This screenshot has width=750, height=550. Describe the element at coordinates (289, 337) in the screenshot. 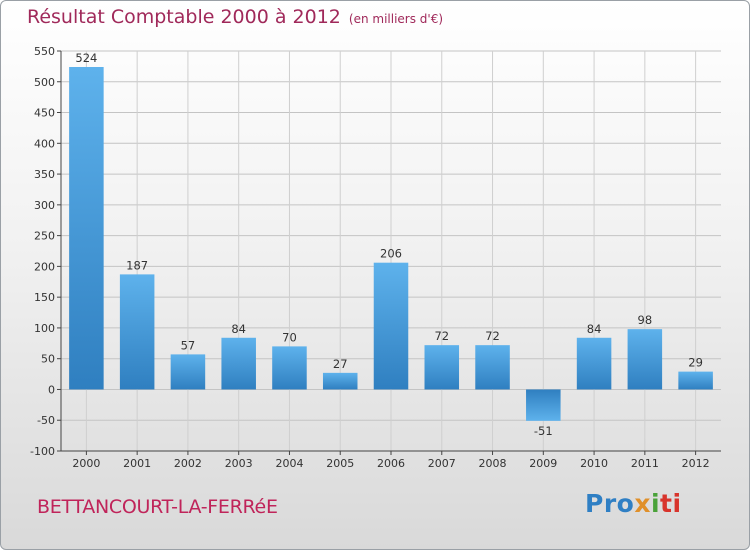

I see `value-label-2004: 70` at that location.